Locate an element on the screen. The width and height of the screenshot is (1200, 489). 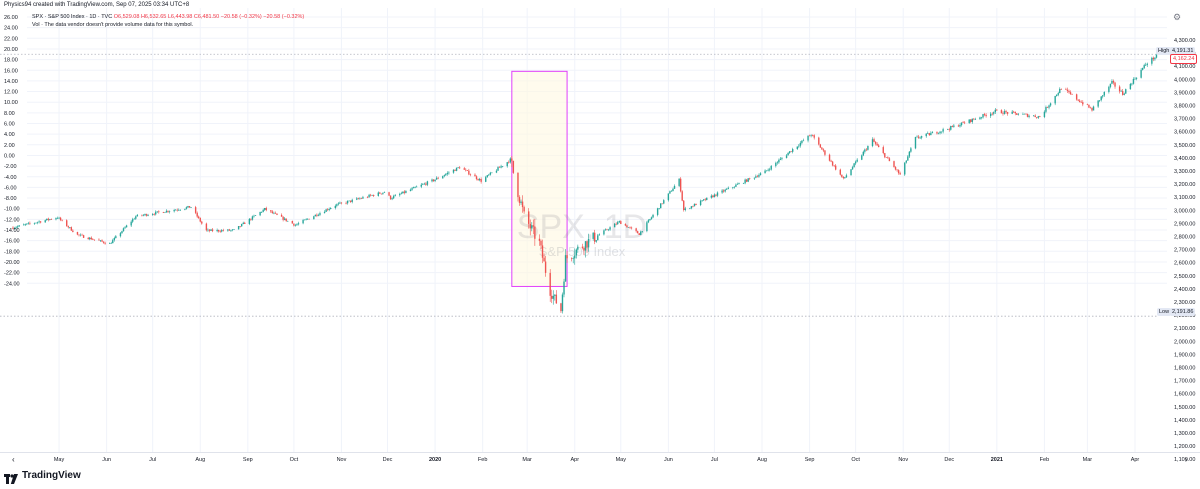
left-axis-tick-label: -20.00 is located at coordinates (12, 263).